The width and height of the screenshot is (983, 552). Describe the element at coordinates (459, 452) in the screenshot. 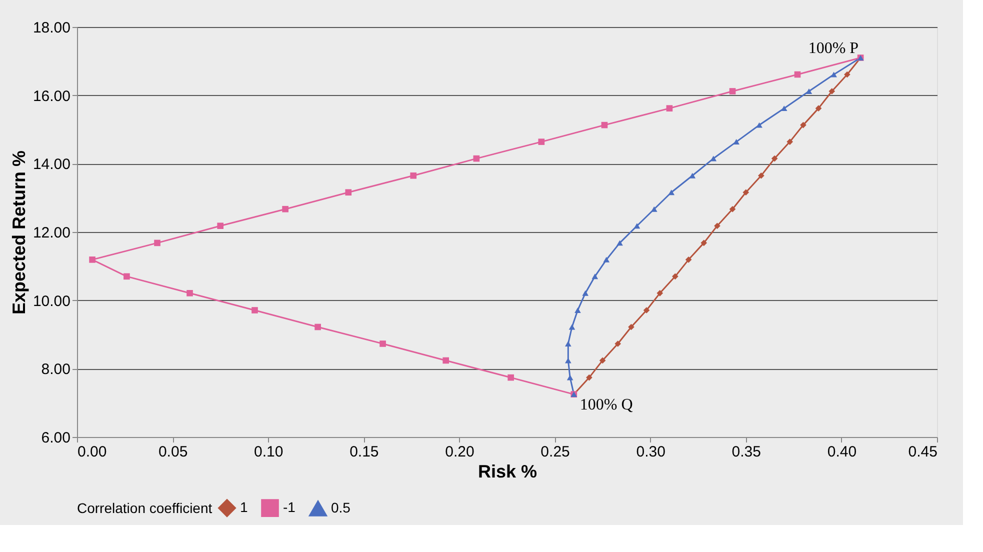

I see `x-tick-label: 0.20` at that location.